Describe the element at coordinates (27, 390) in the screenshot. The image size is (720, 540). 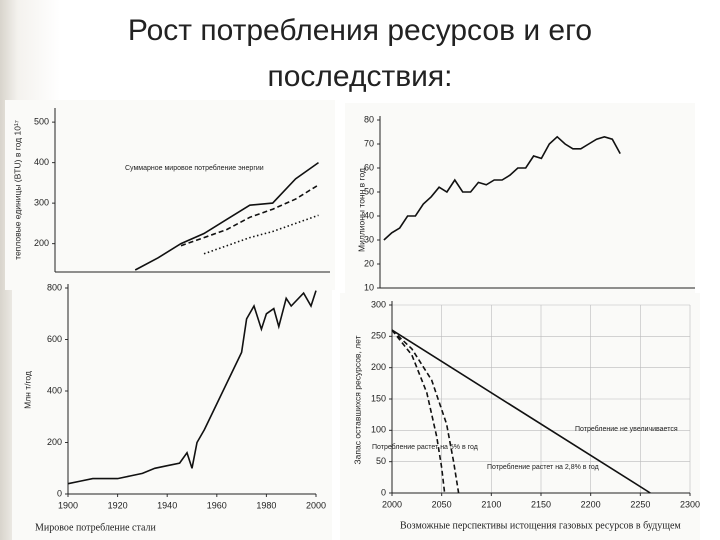
I see `y-axis-label: Млн т/год` at that location.